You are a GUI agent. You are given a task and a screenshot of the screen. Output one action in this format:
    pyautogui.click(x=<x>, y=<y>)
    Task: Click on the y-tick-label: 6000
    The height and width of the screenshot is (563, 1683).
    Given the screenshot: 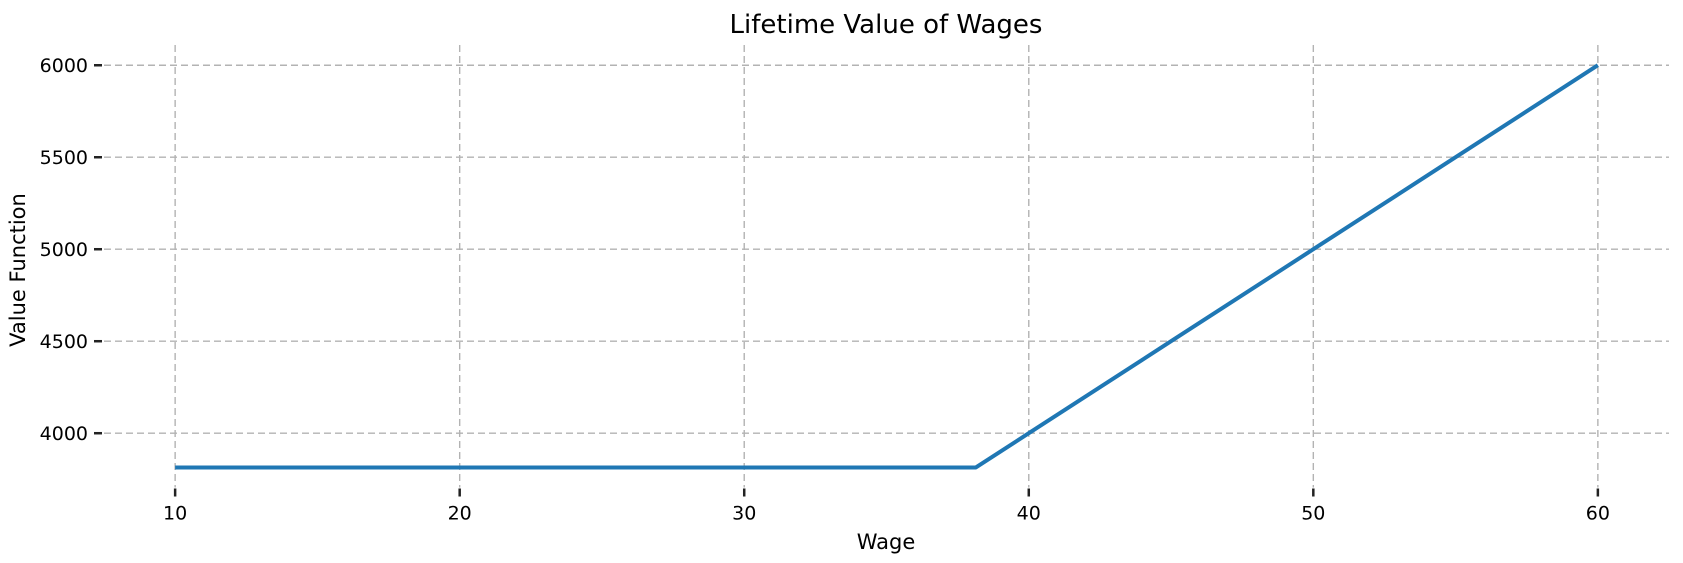 What is the action you would take?
    pyautogui.click(x=64, y=66)
    